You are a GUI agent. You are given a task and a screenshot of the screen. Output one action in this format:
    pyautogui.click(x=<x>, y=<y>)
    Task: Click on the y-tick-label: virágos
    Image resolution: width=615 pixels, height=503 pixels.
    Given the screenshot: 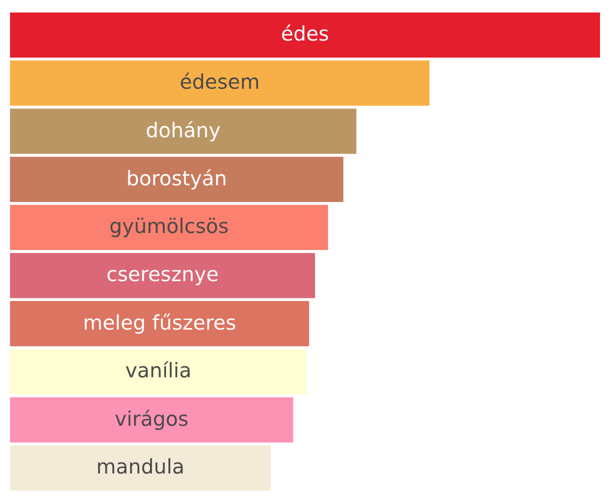 What is the action you would take?
    pyautogui.click(x=151, y=420)
    